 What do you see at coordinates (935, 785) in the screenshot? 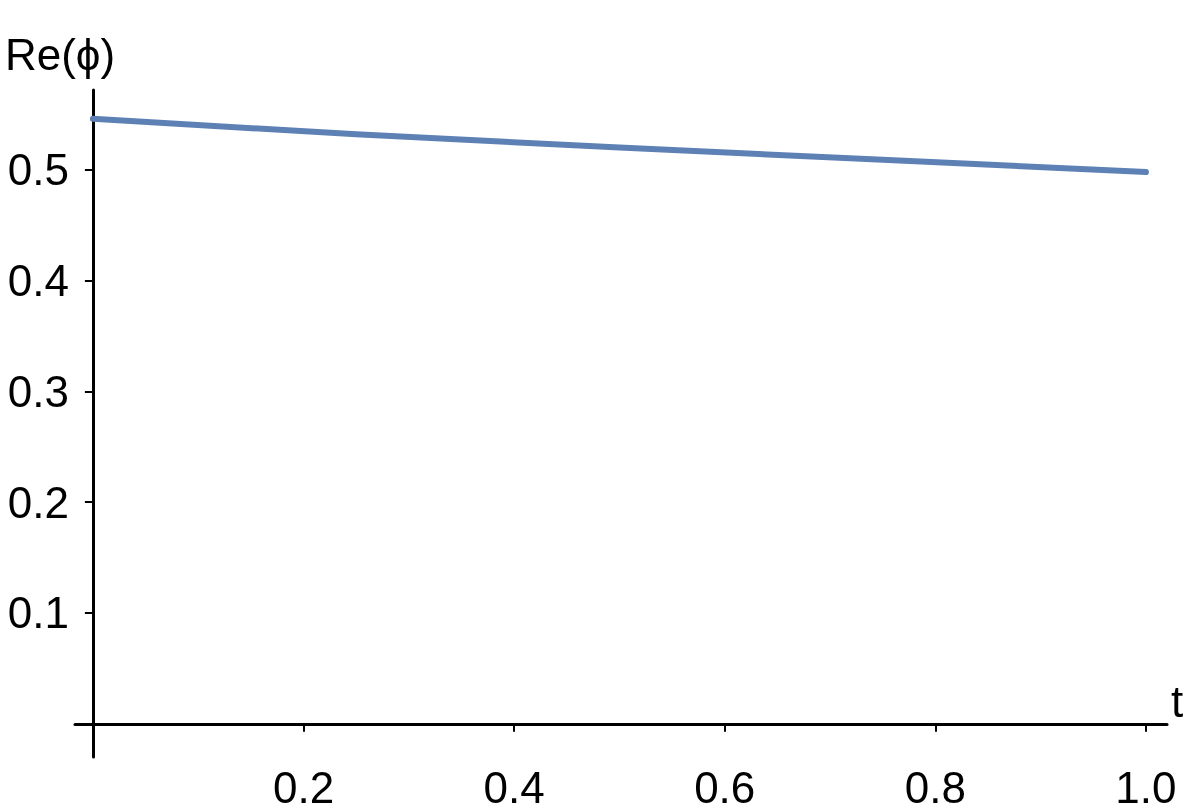
I see `x-tick-label: 0.8` at bounding box center [935, 785].